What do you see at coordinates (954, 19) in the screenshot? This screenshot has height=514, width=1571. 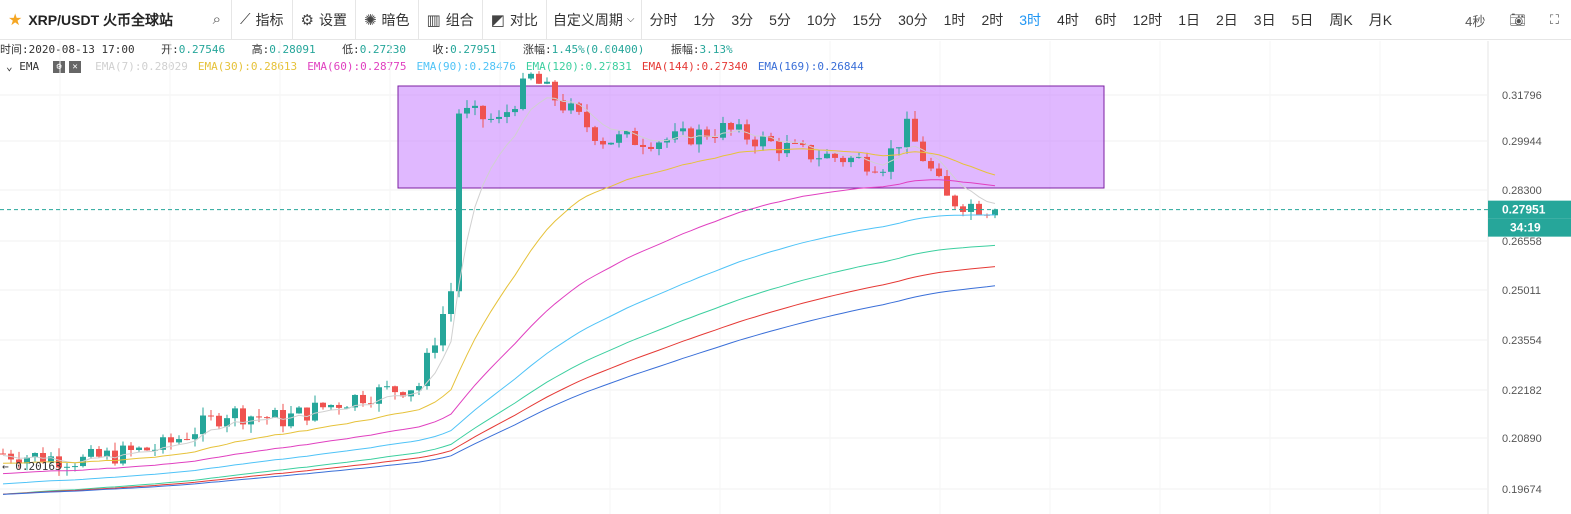 I see `interval-7: 1时` at bounding box center [954, 19].